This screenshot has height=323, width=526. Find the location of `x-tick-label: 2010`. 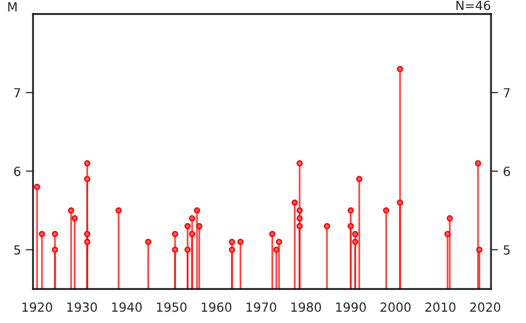

x-tick-label: 2010 is located at coordinates (440, 307).